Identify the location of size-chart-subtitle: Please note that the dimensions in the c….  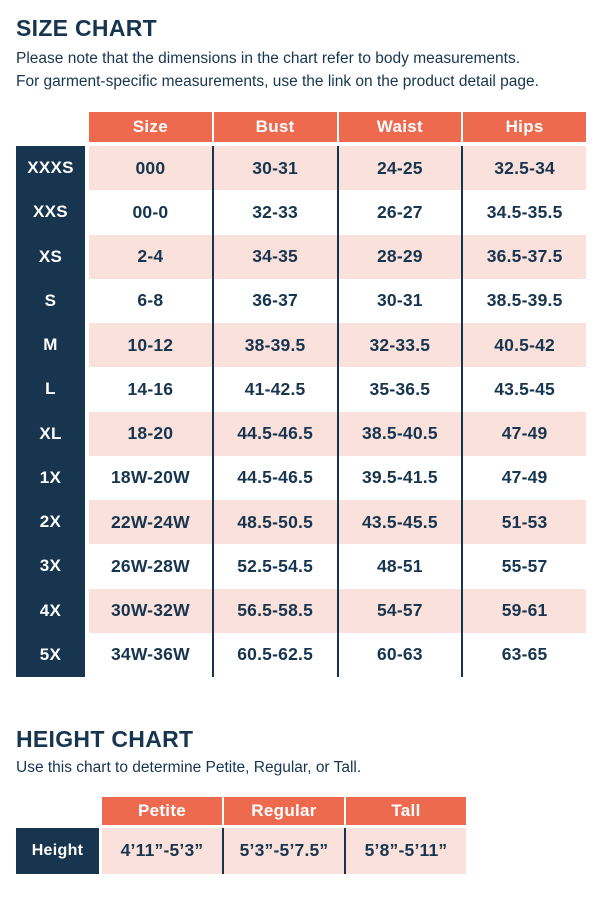
(301, 70).